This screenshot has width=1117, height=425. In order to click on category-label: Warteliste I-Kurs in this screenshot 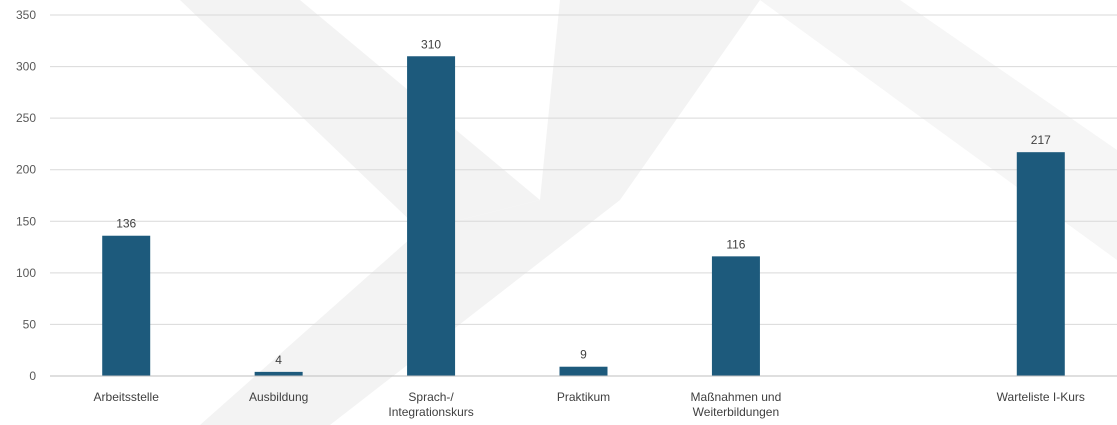, I will do `click(1041, 397)`.